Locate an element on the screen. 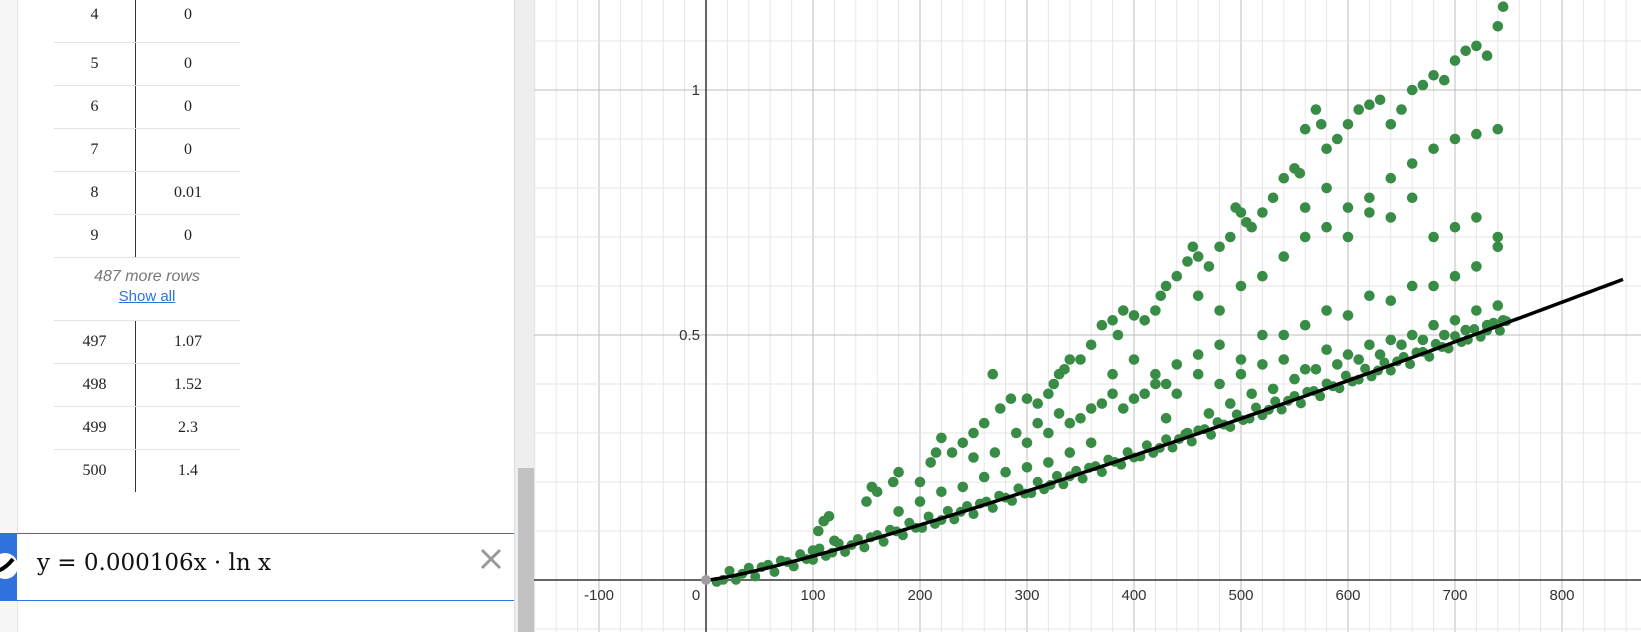  table-row: 498 1.52 is located at coordinates (147, 385).